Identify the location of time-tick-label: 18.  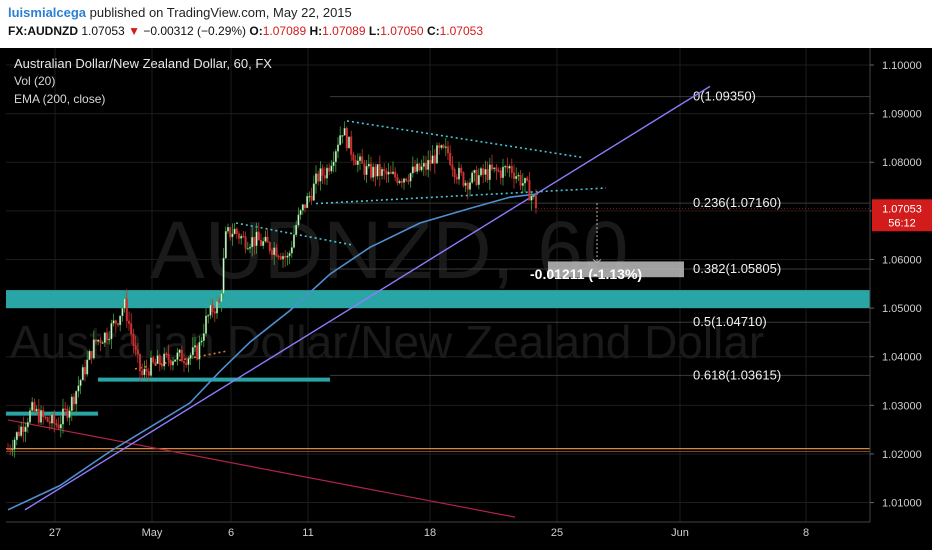
(430, 533).